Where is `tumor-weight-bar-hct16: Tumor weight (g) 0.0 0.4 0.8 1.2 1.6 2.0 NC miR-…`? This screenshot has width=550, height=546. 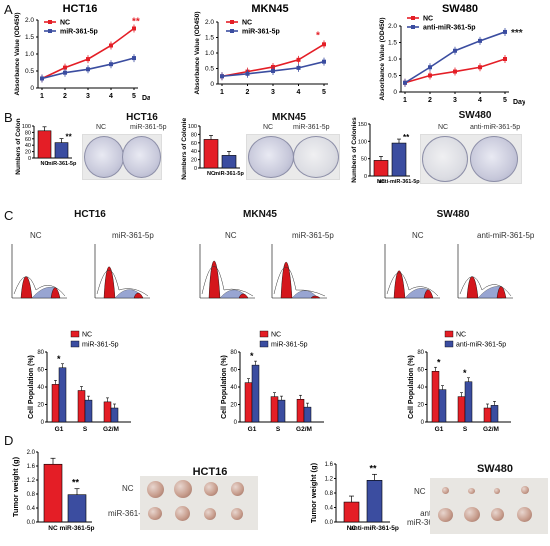 tumor-weight-bar-hct16: Tumor weight (g) 0.0 0.4 0.8 1.2 1.6 2.0 NC miR-… is located at coordinates (53, 491).